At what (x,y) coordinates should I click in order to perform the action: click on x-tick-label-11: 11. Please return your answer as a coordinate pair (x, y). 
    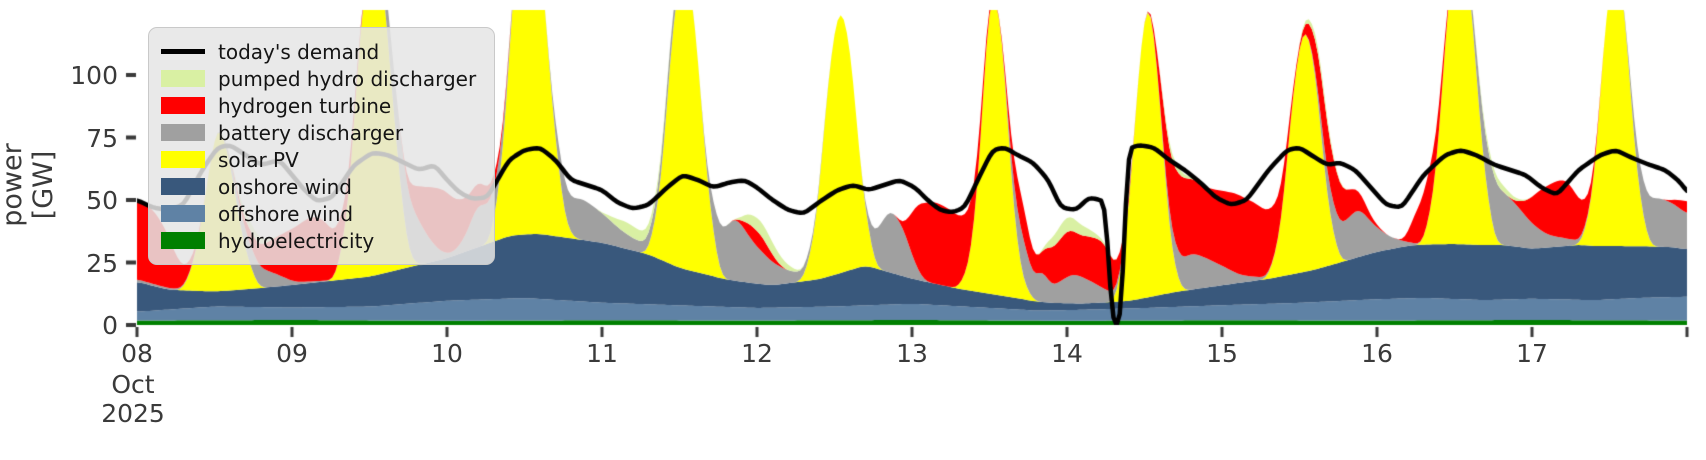
    Looking at the image, I should click on (602, 353).